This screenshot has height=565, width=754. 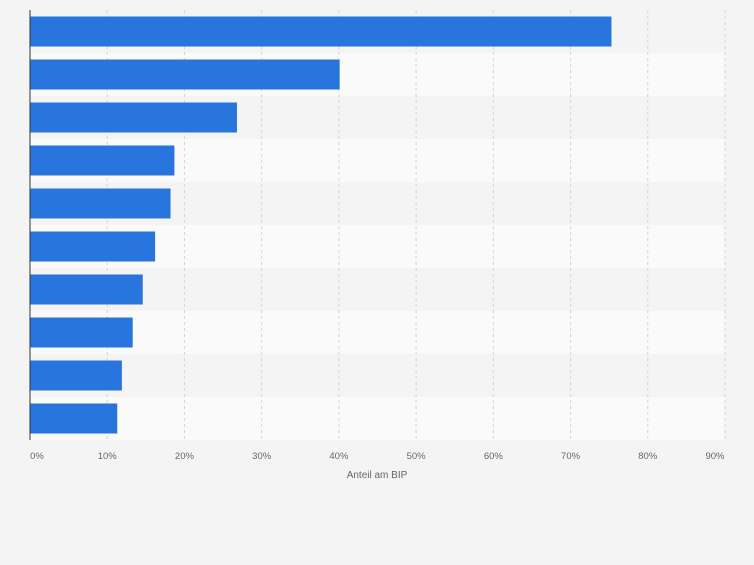 I want to click on x-tick-label: 70%, so click(x=571, y=456).